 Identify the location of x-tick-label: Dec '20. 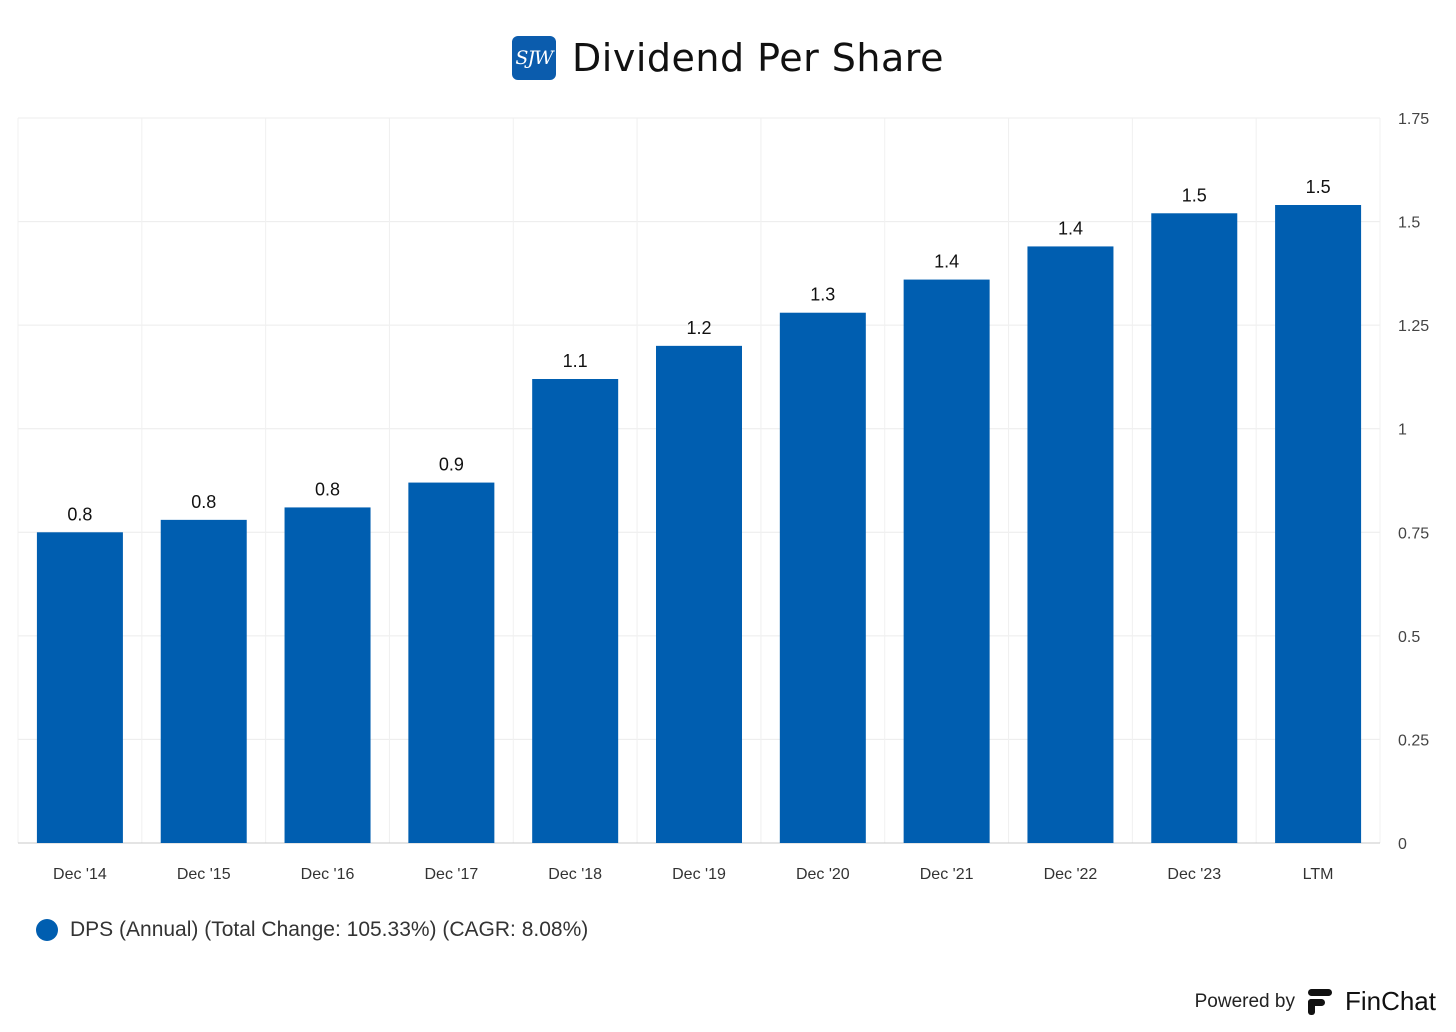
(823, 874).